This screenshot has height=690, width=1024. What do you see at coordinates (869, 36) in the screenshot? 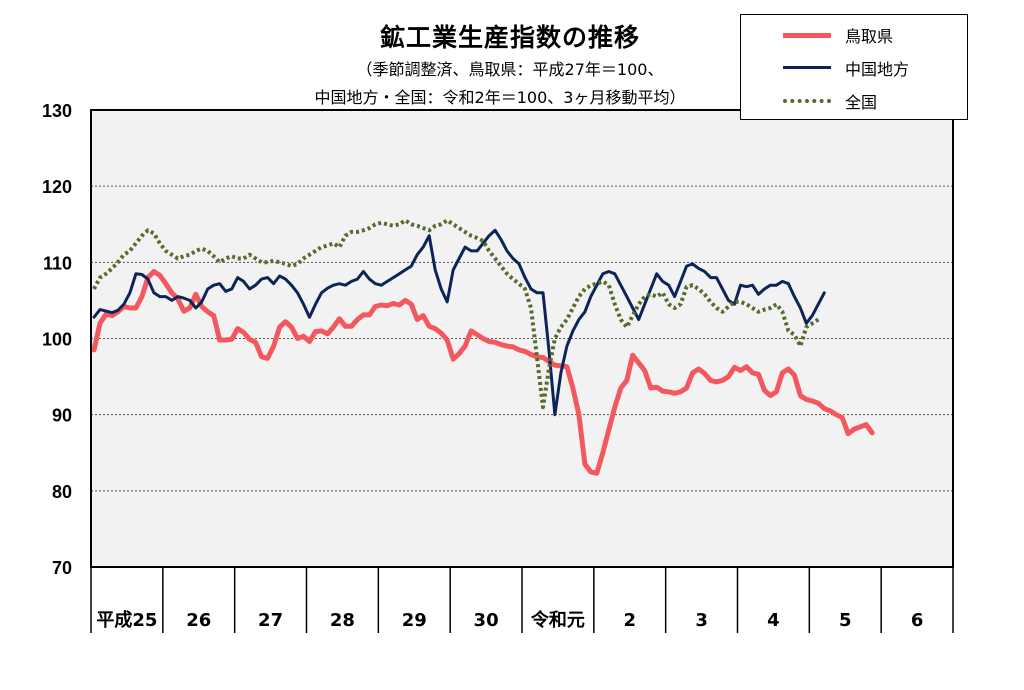
I see `legend-label-tottori: 鳥取県` at bounding box center [869, 36].